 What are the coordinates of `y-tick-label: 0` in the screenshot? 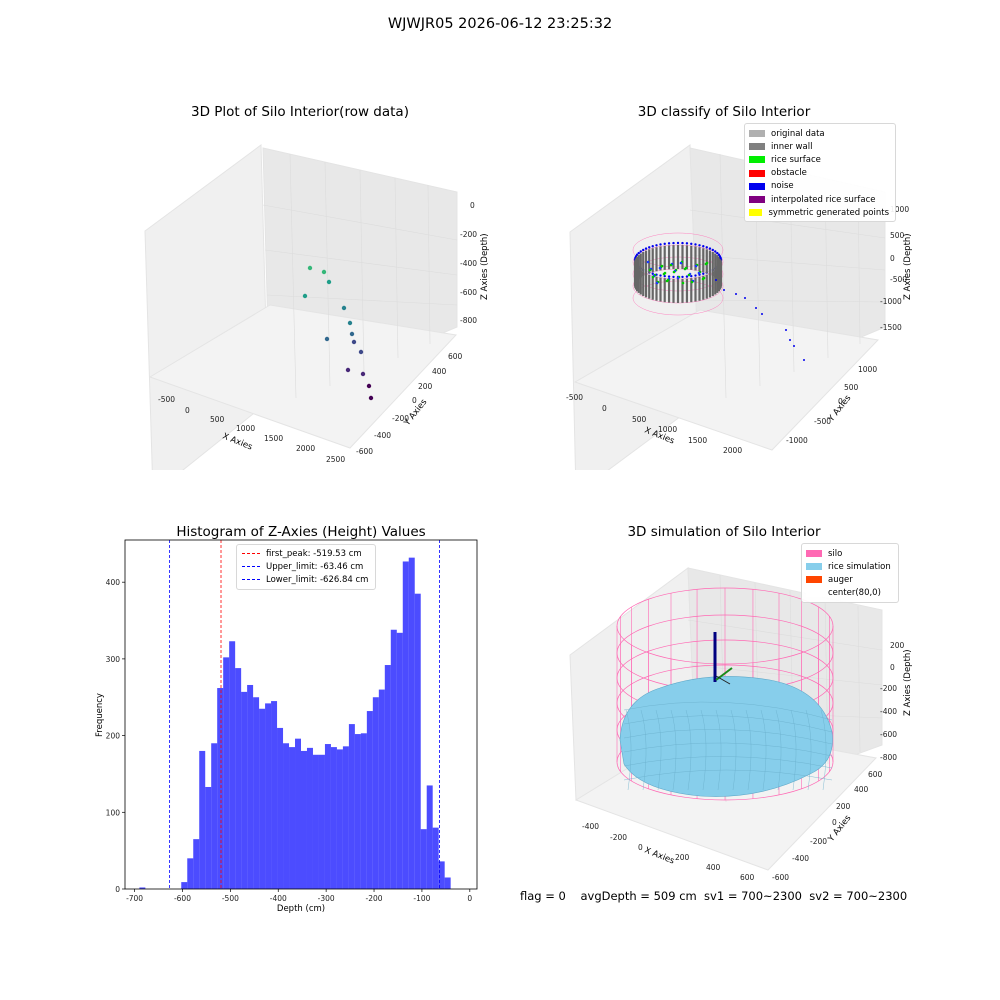 It's located at (117, 889).